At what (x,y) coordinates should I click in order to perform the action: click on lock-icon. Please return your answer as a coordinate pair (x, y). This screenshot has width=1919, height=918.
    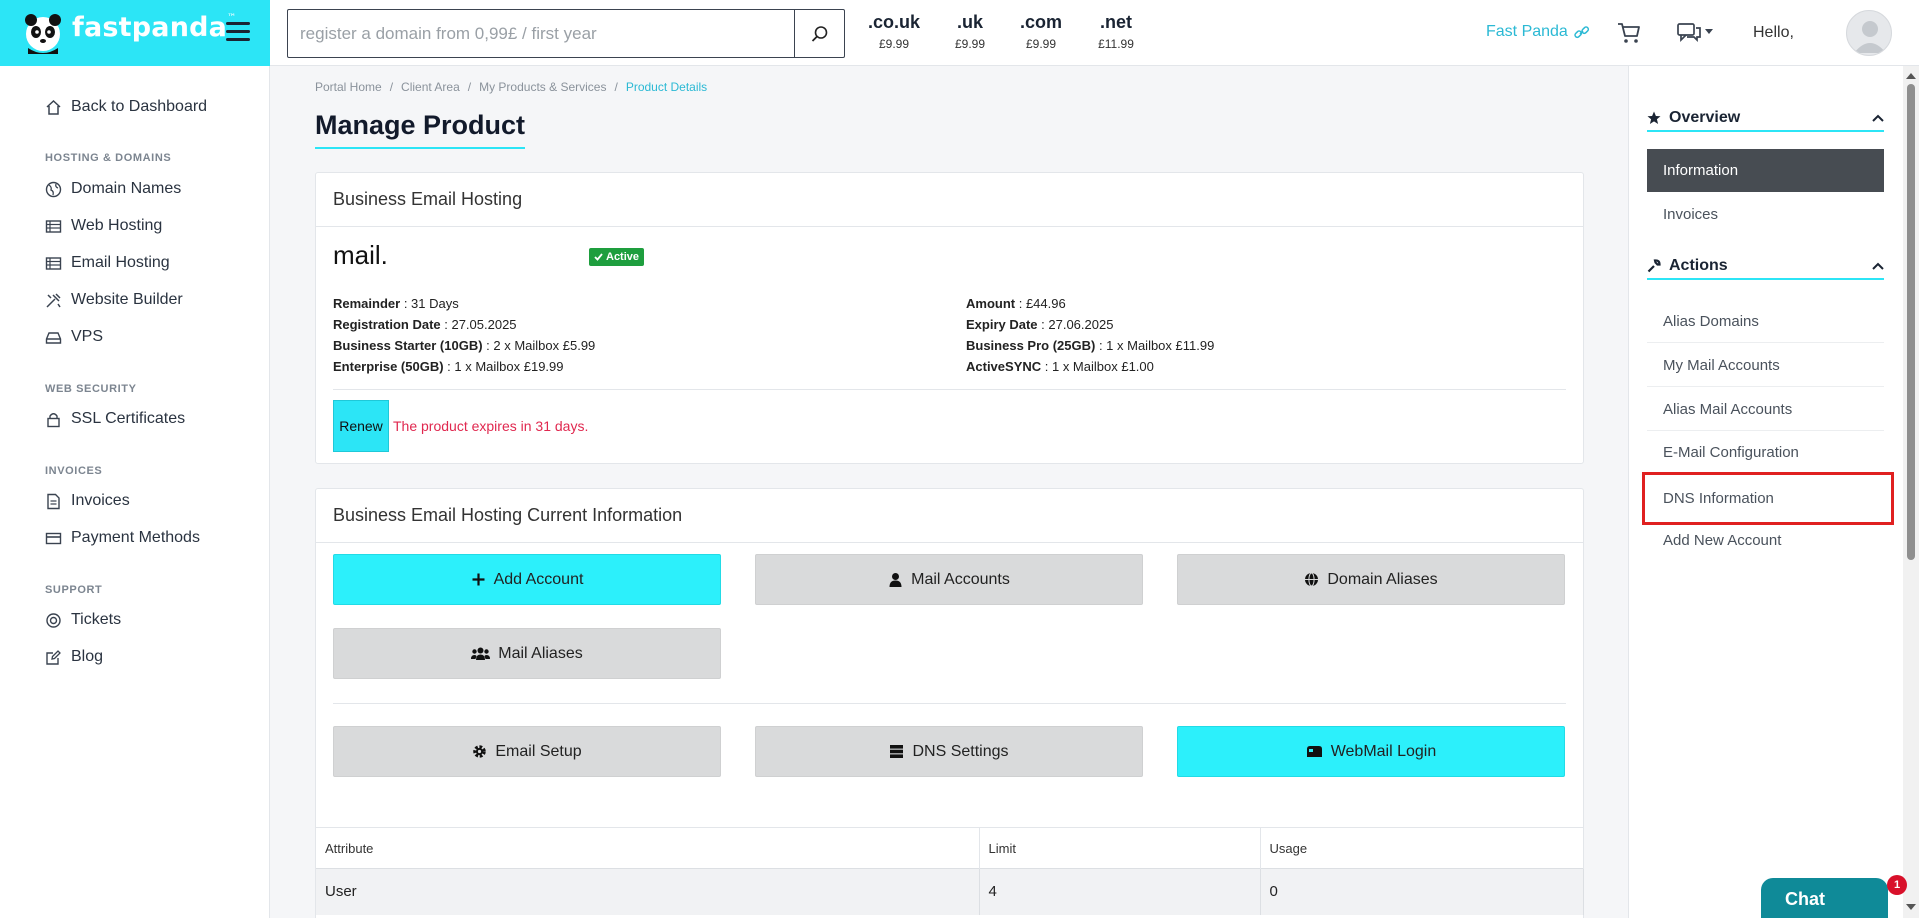
    Looking at the image, I should click on (53, 419).